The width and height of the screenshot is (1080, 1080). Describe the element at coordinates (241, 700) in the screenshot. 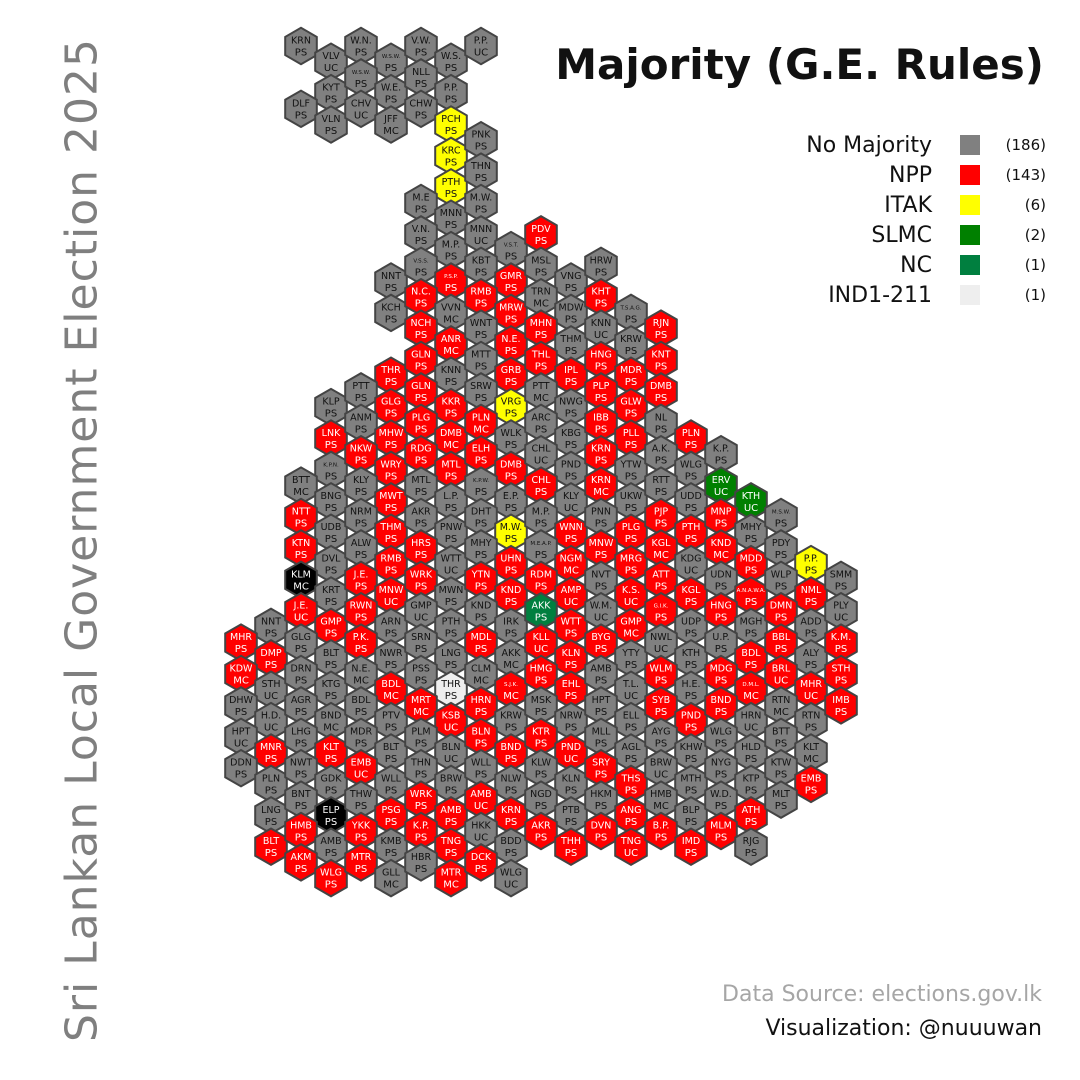

I see `hex-name: DHW` at that location.